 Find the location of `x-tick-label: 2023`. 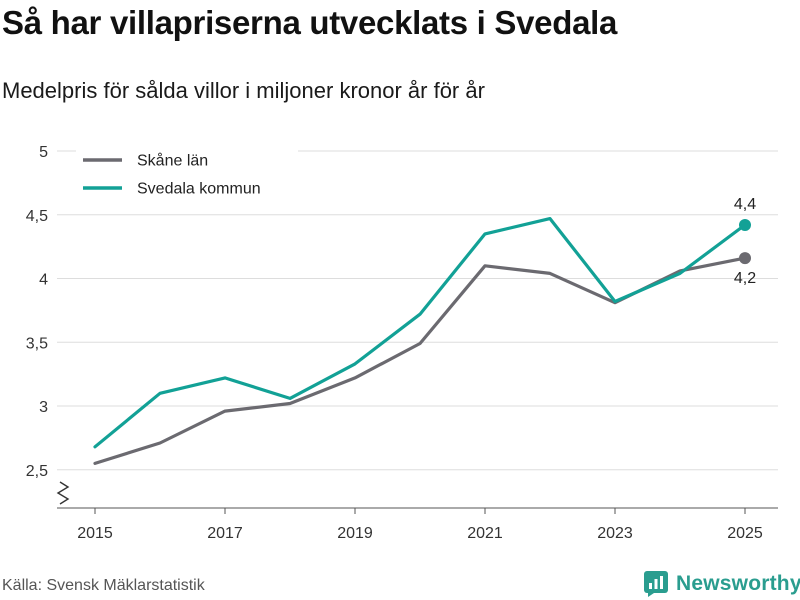

x-tick-label: 2023 is located at coordinates (615, 533).